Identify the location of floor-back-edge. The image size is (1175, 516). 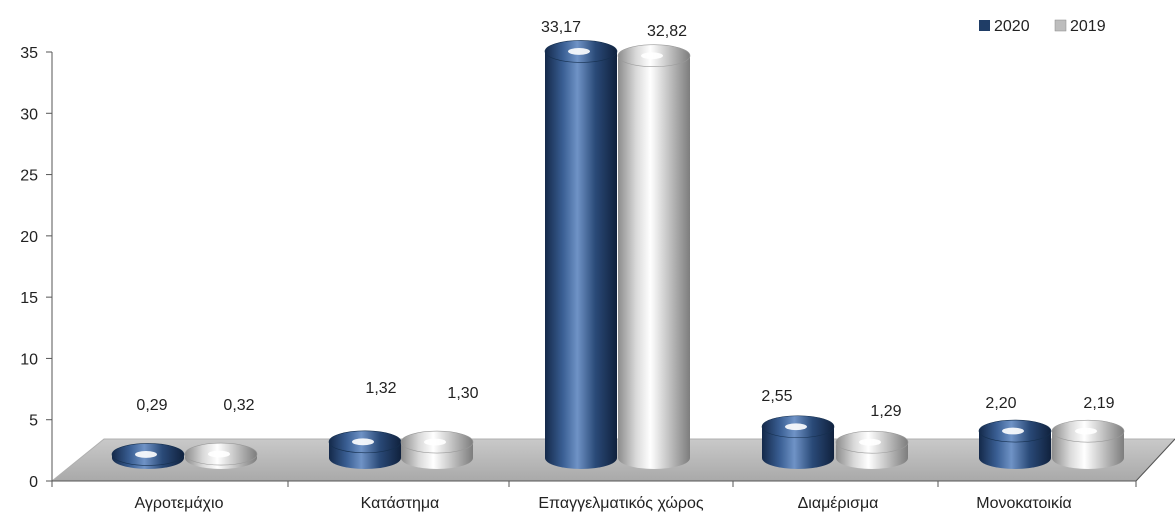
(1155, 460).